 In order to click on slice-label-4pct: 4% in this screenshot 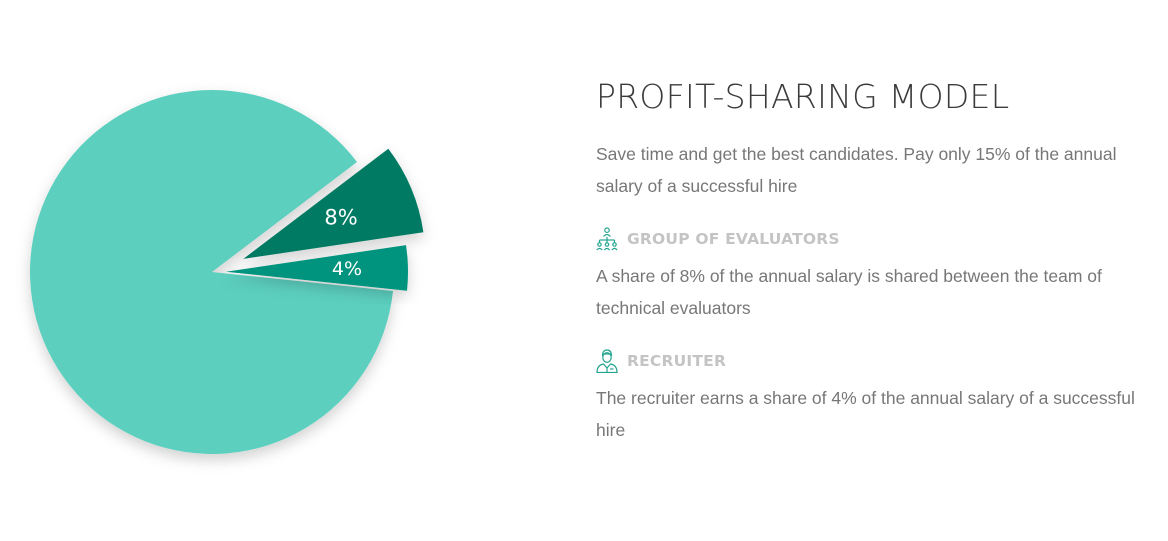, I will do `click(347, 269)`.